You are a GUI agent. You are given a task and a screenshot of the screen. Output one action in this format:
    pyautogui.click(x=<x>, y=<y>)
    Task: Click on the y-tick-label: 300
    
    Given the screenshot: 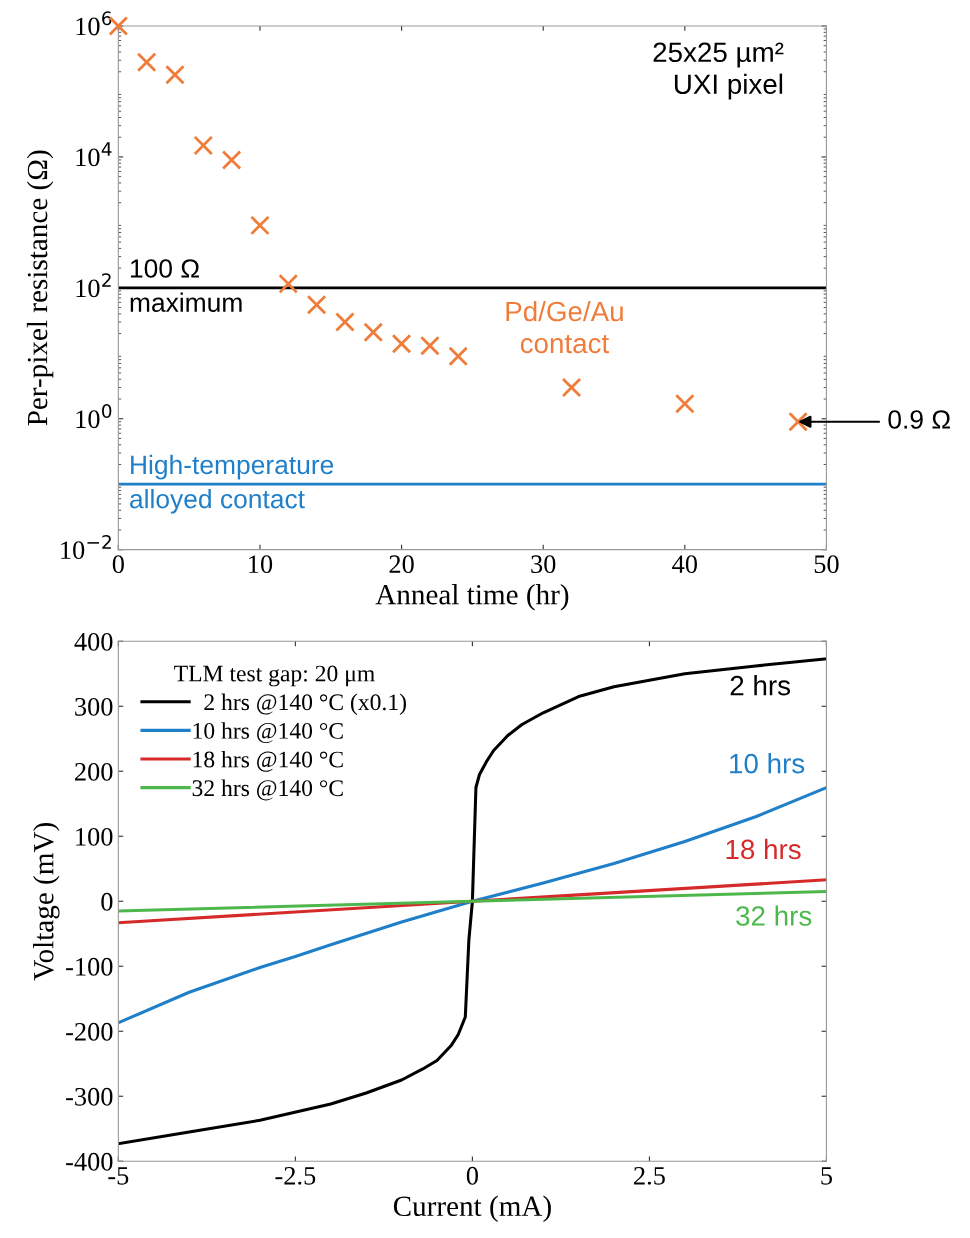 What is the action you would take?
    pyautogui.click(x=94, y=706)
    